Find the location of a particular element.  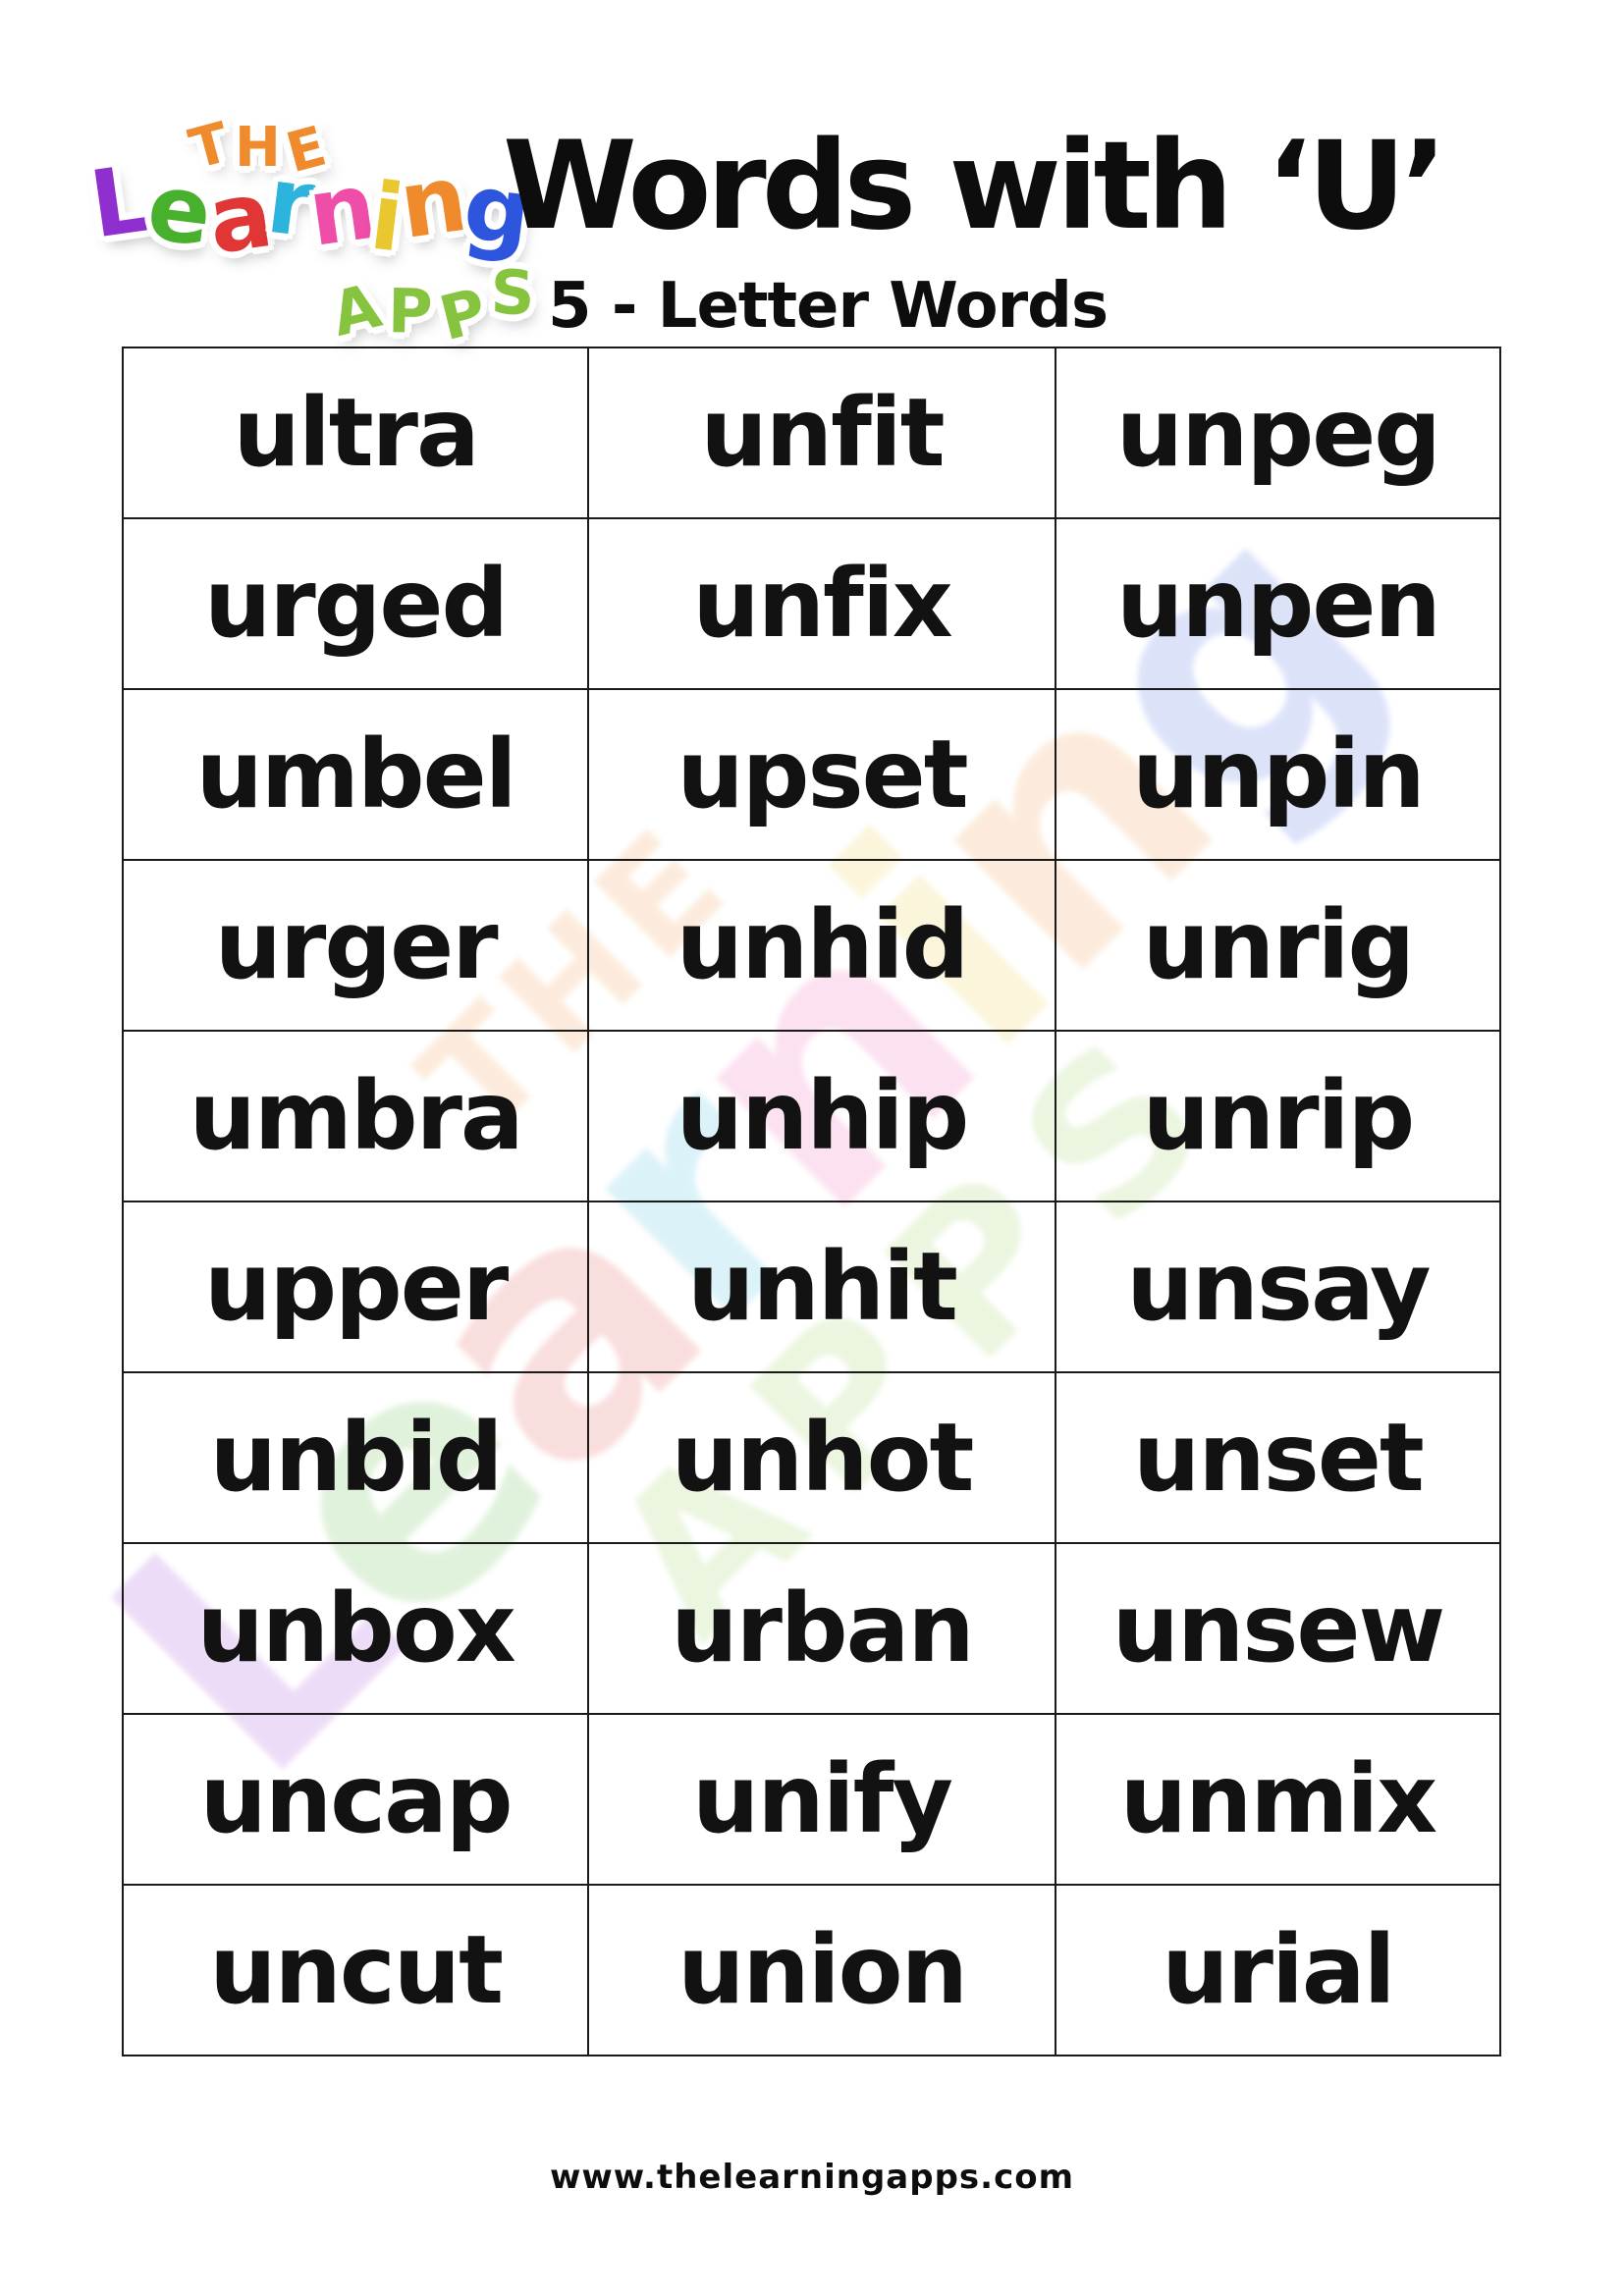

page-title: Words with ‘U’ is located at coordinates (975, 186).